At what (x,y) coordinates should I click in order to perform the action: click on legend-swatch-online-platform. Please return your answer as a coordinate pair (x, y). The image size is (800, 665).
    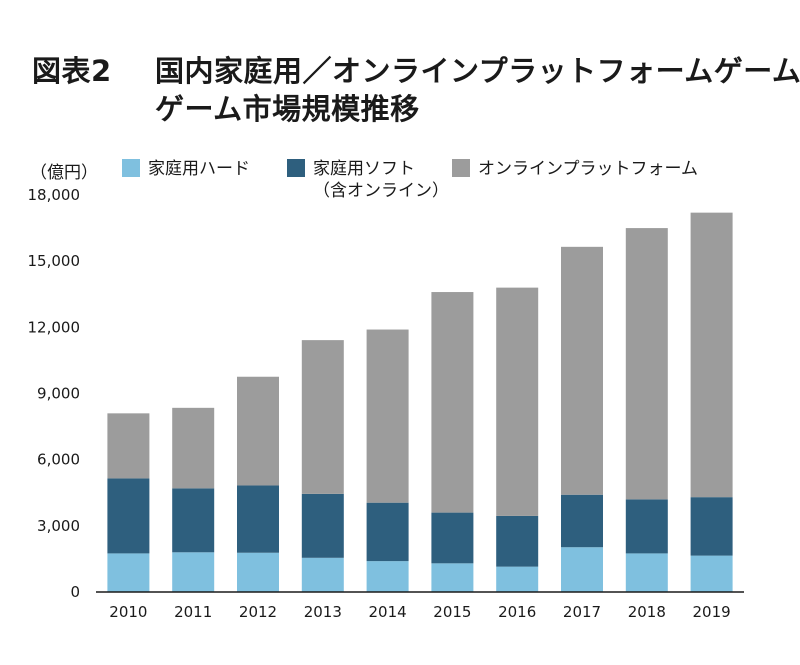
    Looking at the image, I should click on (461, 168).